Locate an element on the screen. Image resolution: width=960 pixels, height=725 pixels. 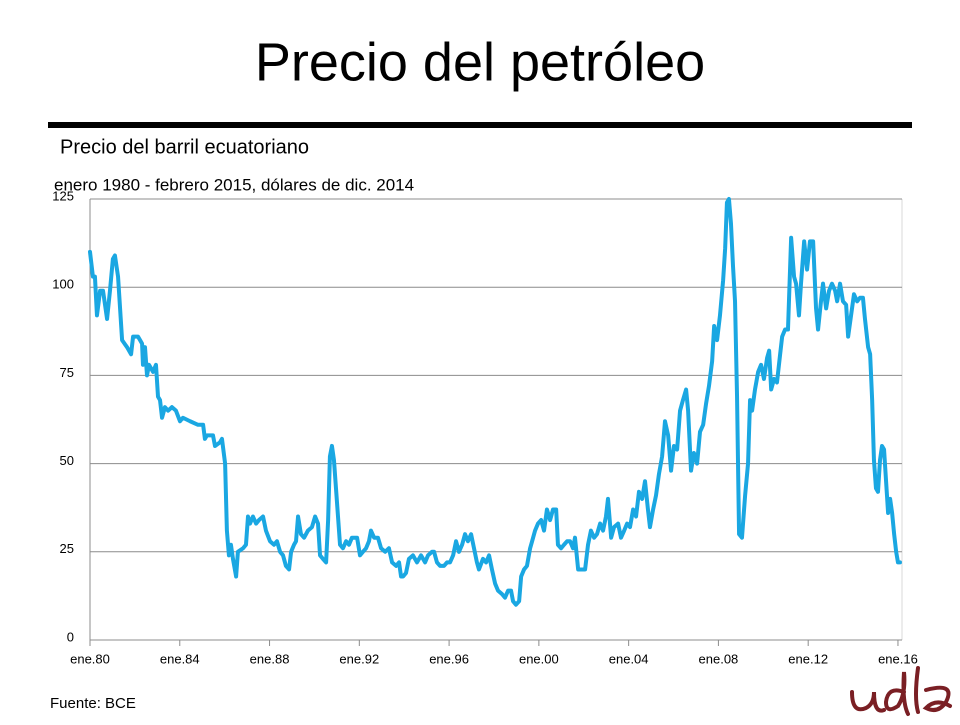
title-rule is located at coordinates (480, 125).